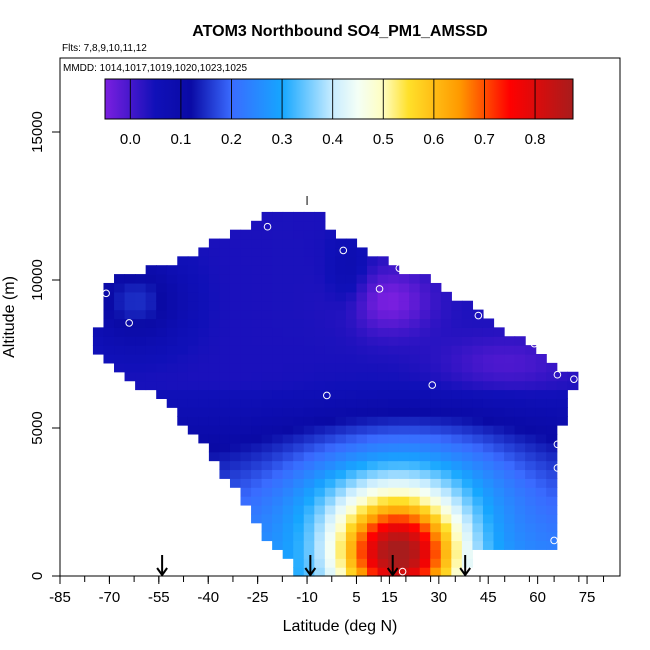  What do you see at coordinates (155, 68) in the screenshot?
I see `dates-label: MMDD: 1014,1017,1019,1020,1023,1025` at bounding box center [155, 68].